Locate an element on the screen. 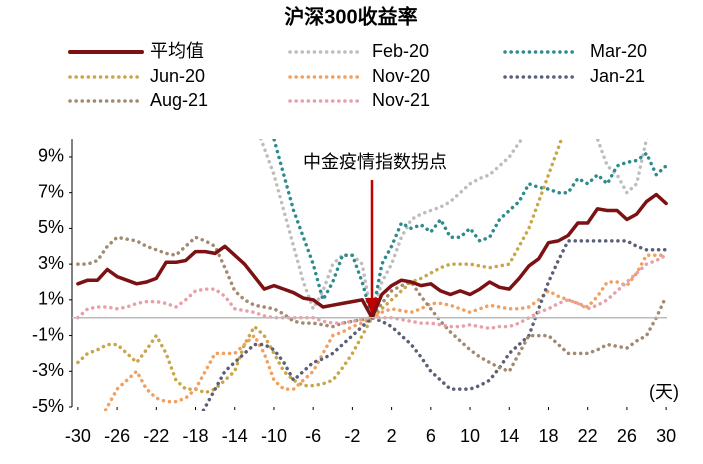 Image resolution: width=703 pixels, height=464 pixels. x-tick-label: -18 is located at coordinates (196, 436).